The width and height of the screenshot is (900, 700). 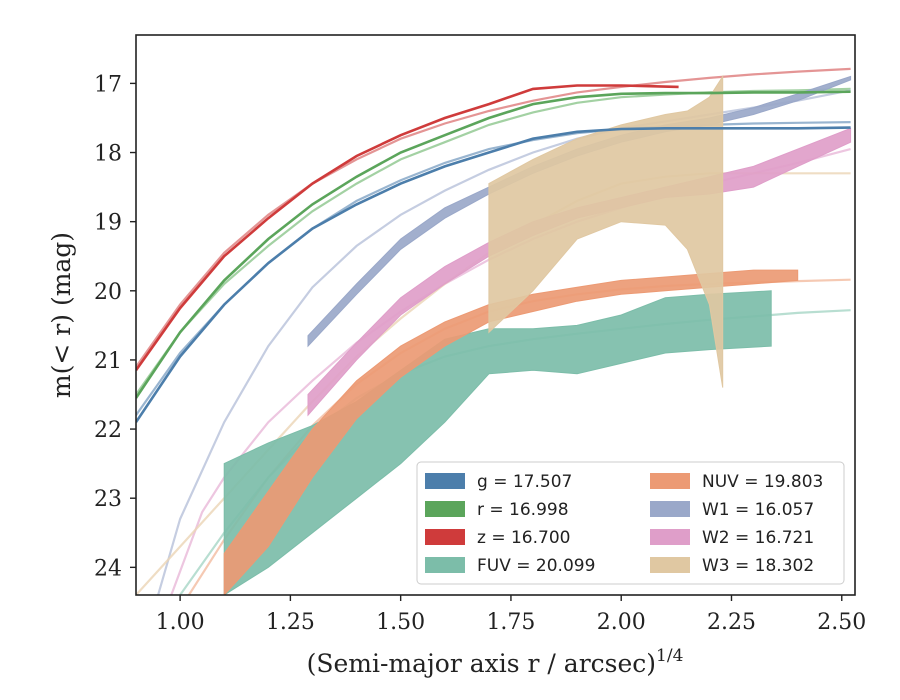 What do you see at coordinates (108, 499) in the screenshot?
I see `y-tick-label: 23` at bounding box center [108, 499].